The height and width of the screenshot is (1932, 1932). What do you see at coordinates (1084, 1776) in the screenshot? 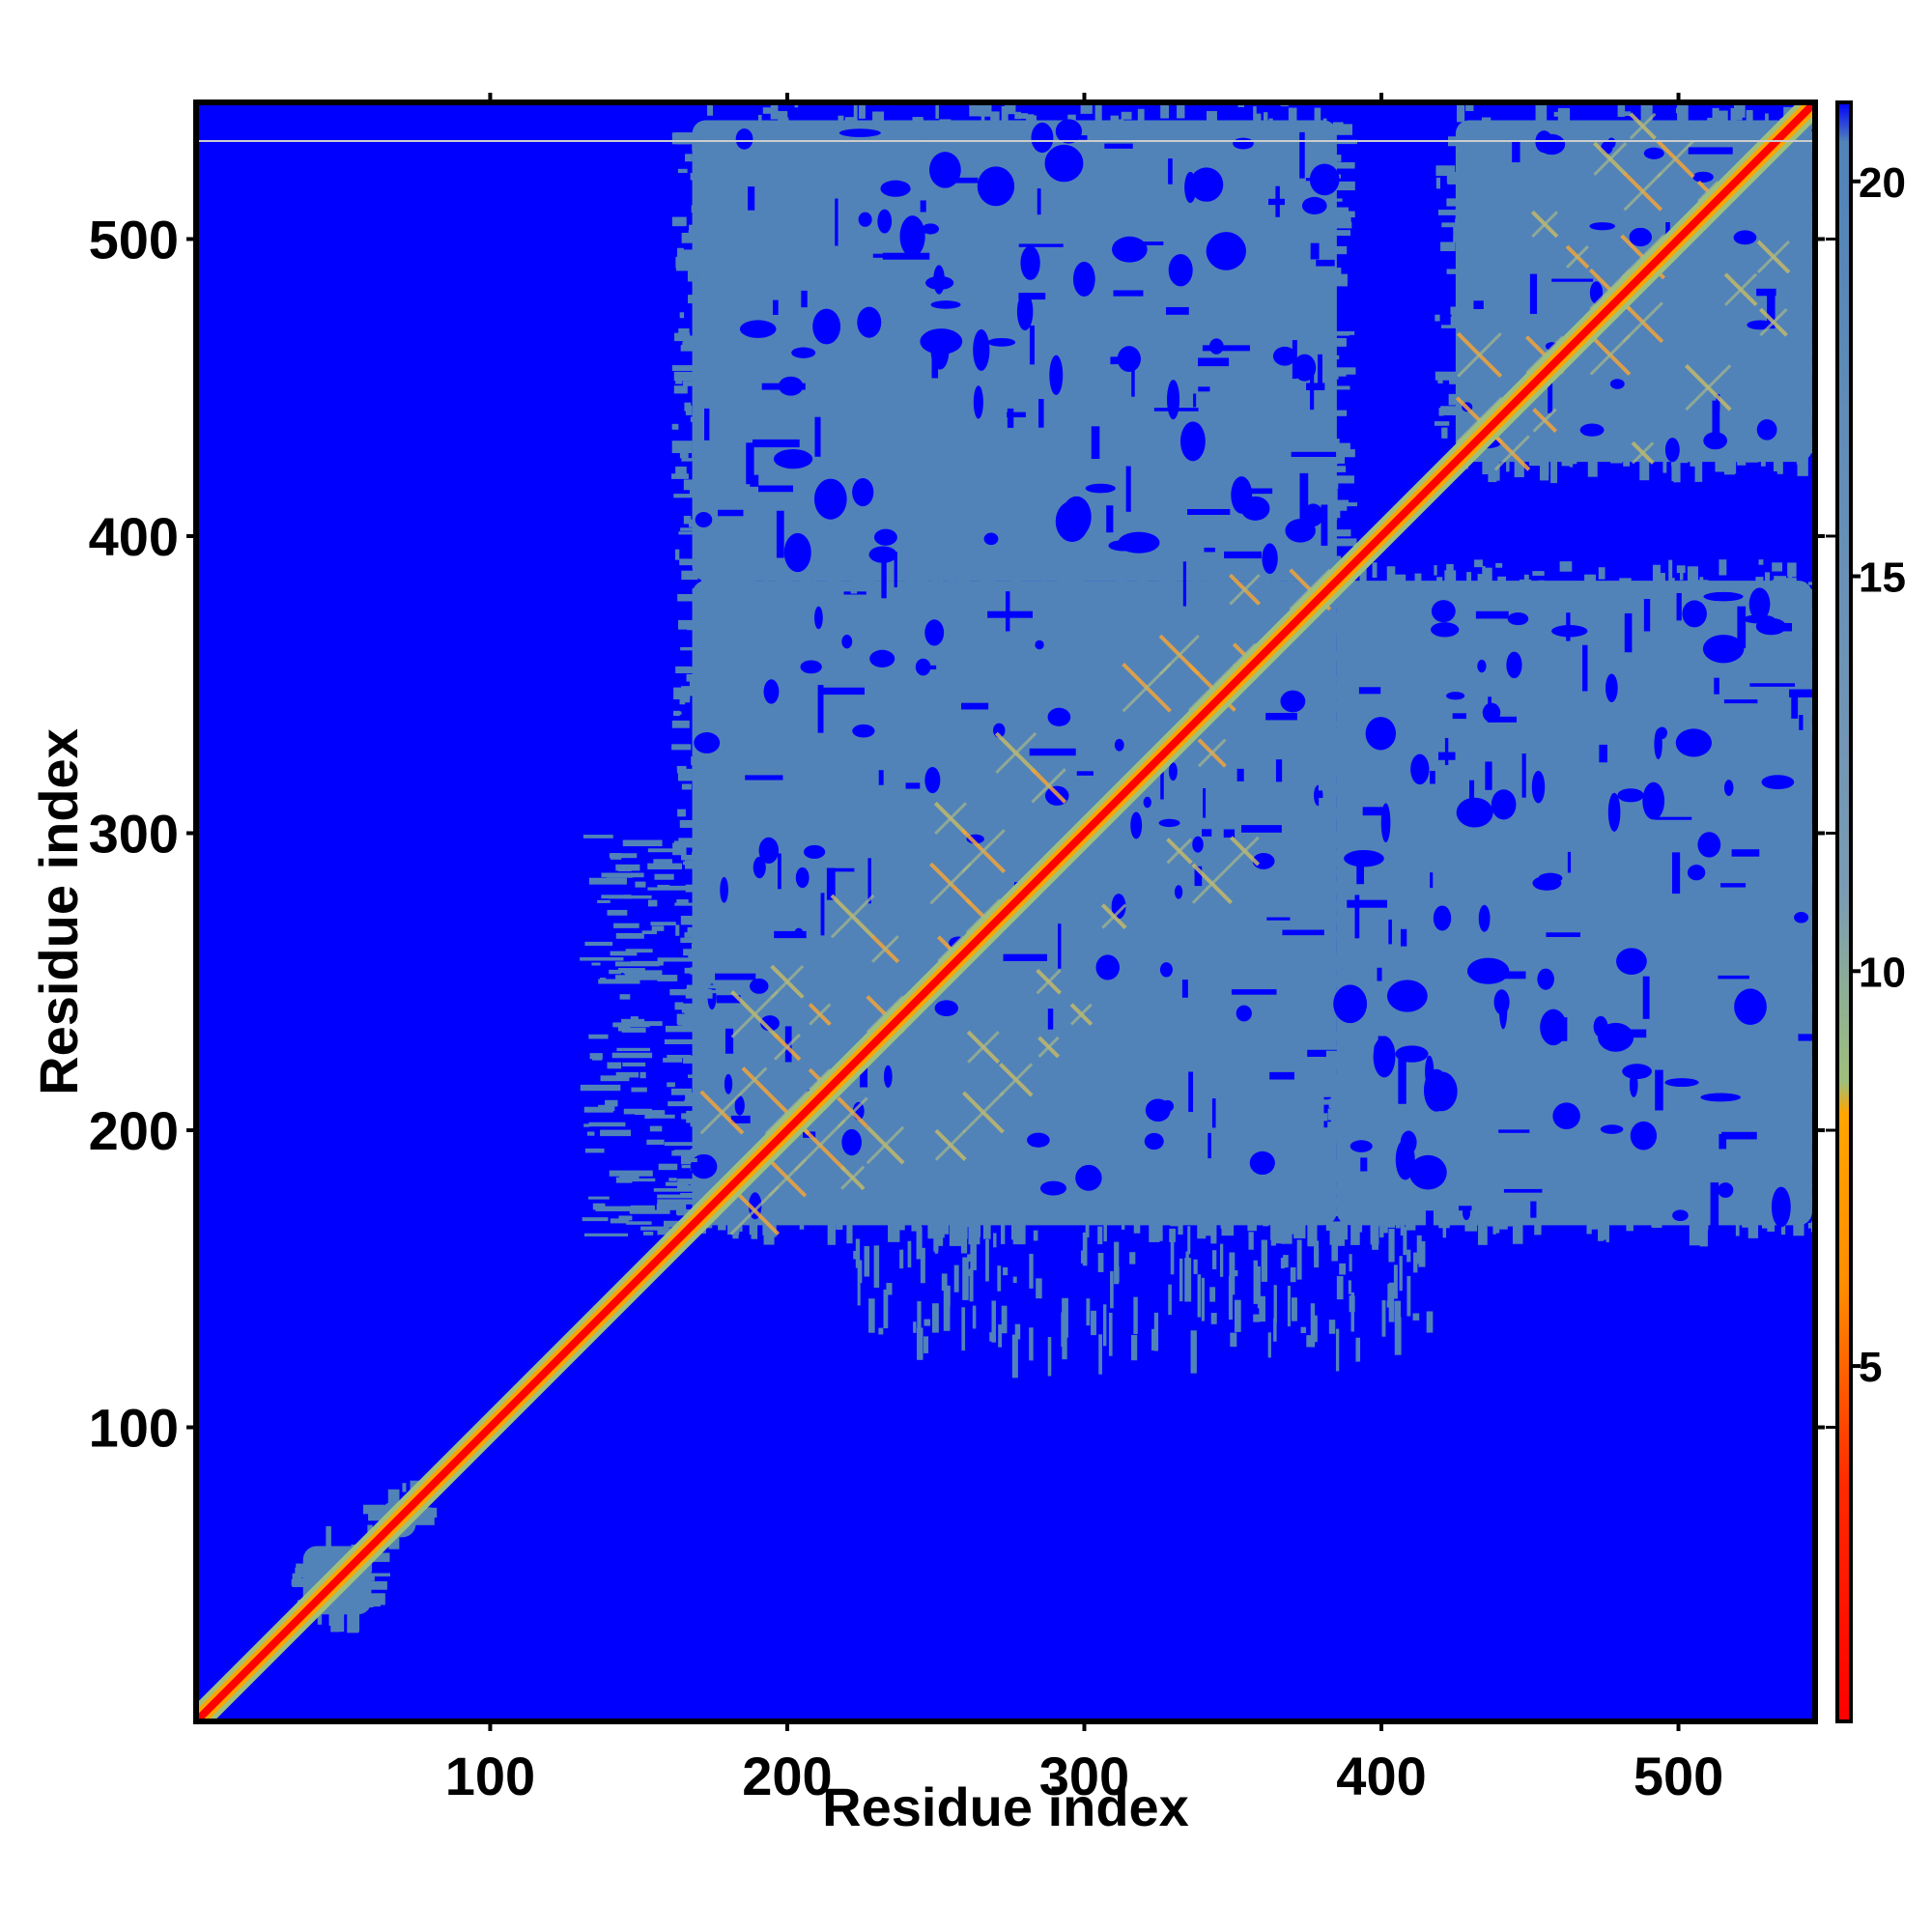
I see `x-tick-label: 300` at bounding box center [1084, 1776].